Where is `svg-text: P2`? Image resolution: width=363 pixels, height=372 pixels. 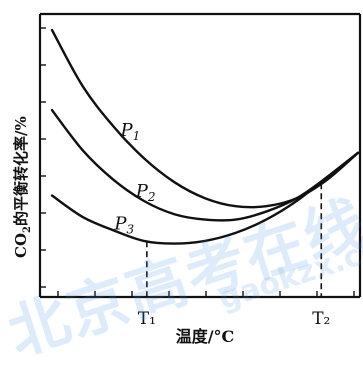 svg-text: P2 is located at coordinates (145, 192).